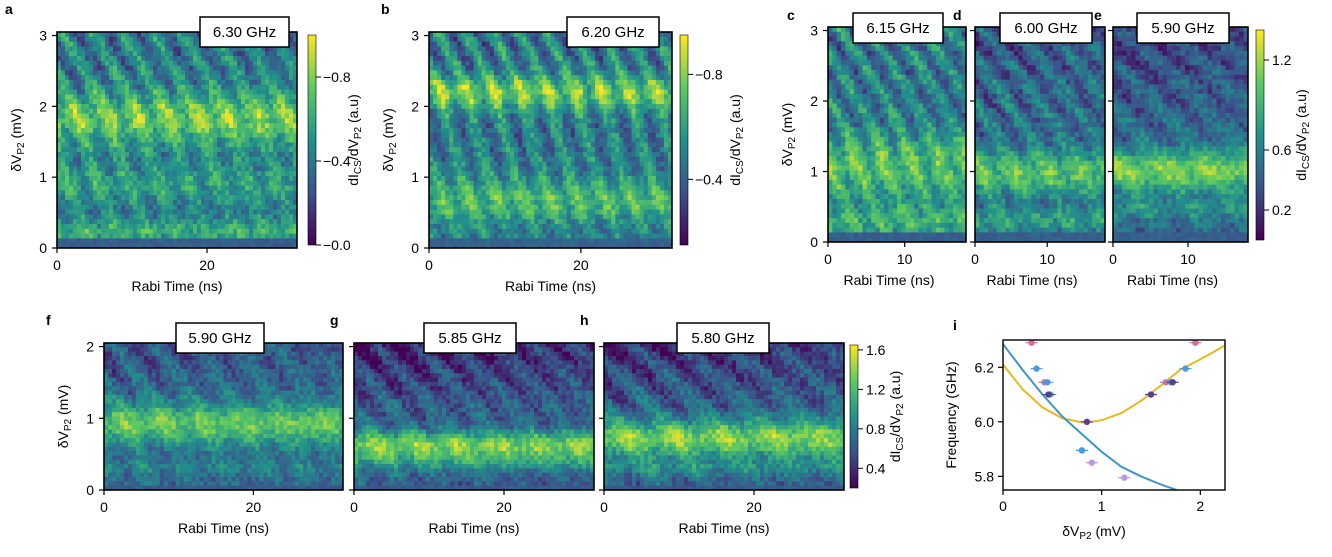 The image size is (1332, 557). What do you see at coordinates (1282, 150) in the screenshot?
I see `colorbar-tick-label: 0.6` at bounding box center [1282, 150].